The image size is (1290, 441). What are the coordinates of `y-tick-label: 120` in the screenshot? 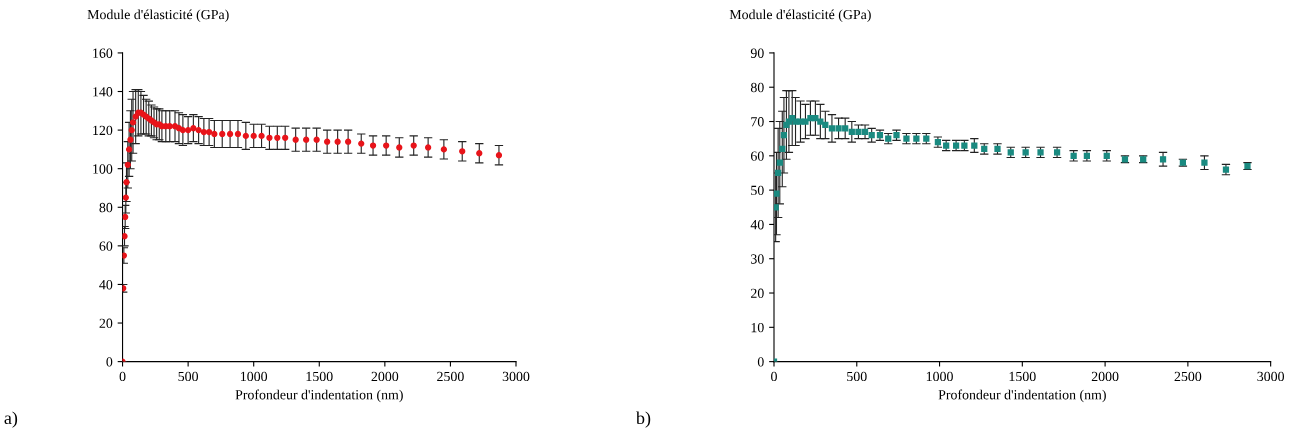 It's located at (103, 130).